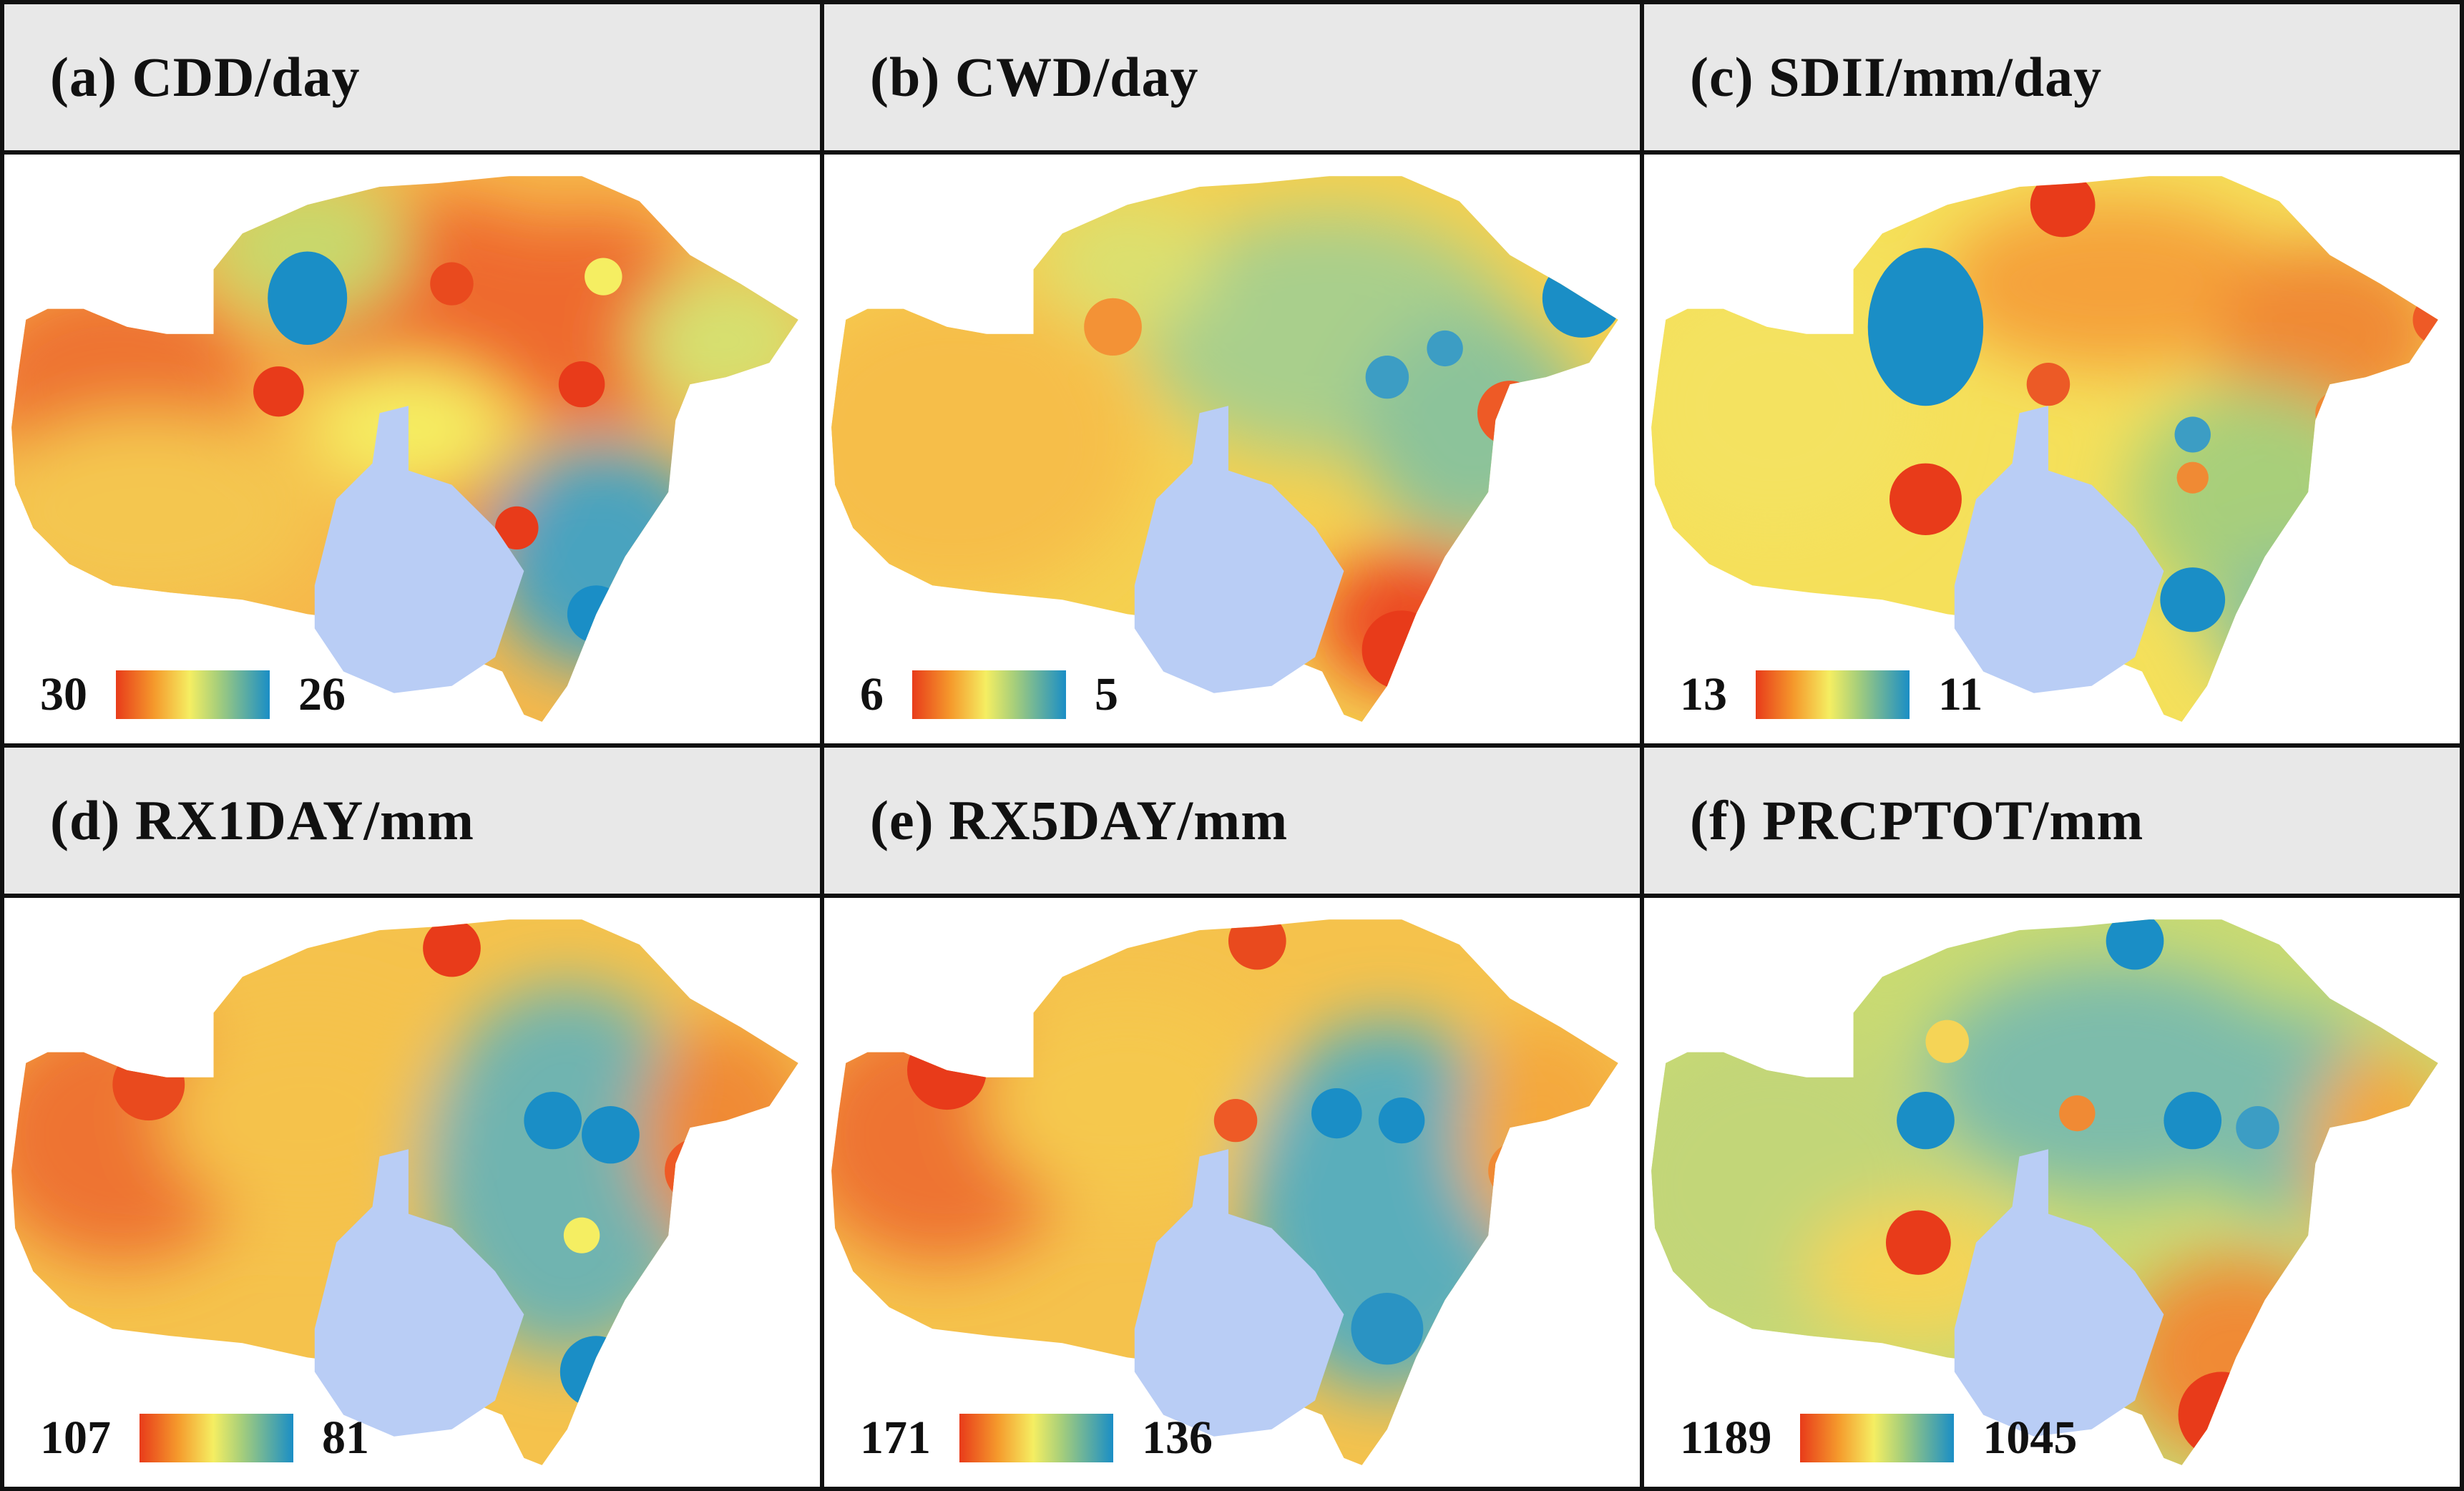  I want to click on map-area: 13 11, so click(2052, 449).